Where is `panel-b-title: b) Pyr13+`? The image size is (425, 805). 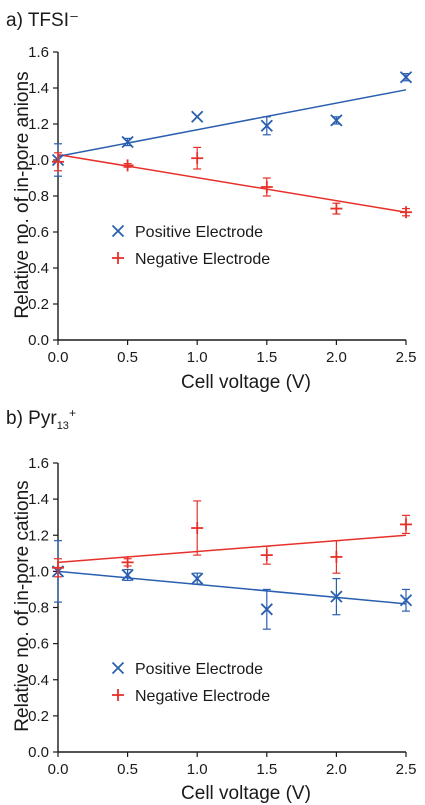
panel-b-title: b) Pyr13+ is located at coordinates (41, 419).